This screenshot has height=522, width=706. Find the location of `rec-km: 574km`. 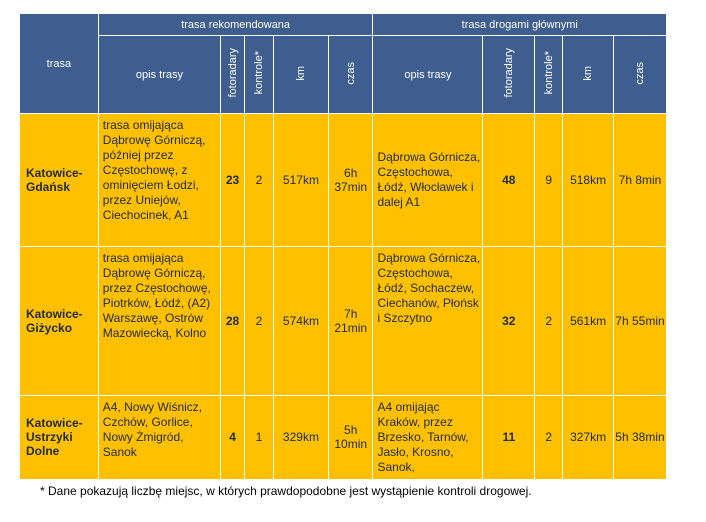

rec-km: 574km is located at coordinates (300, 321).